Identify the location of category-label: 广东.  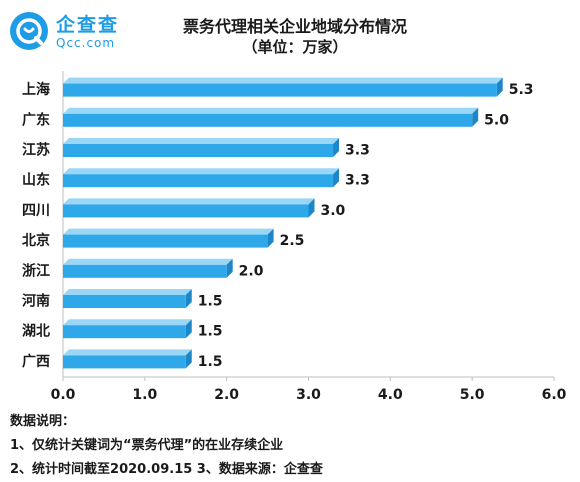
(36, 119).